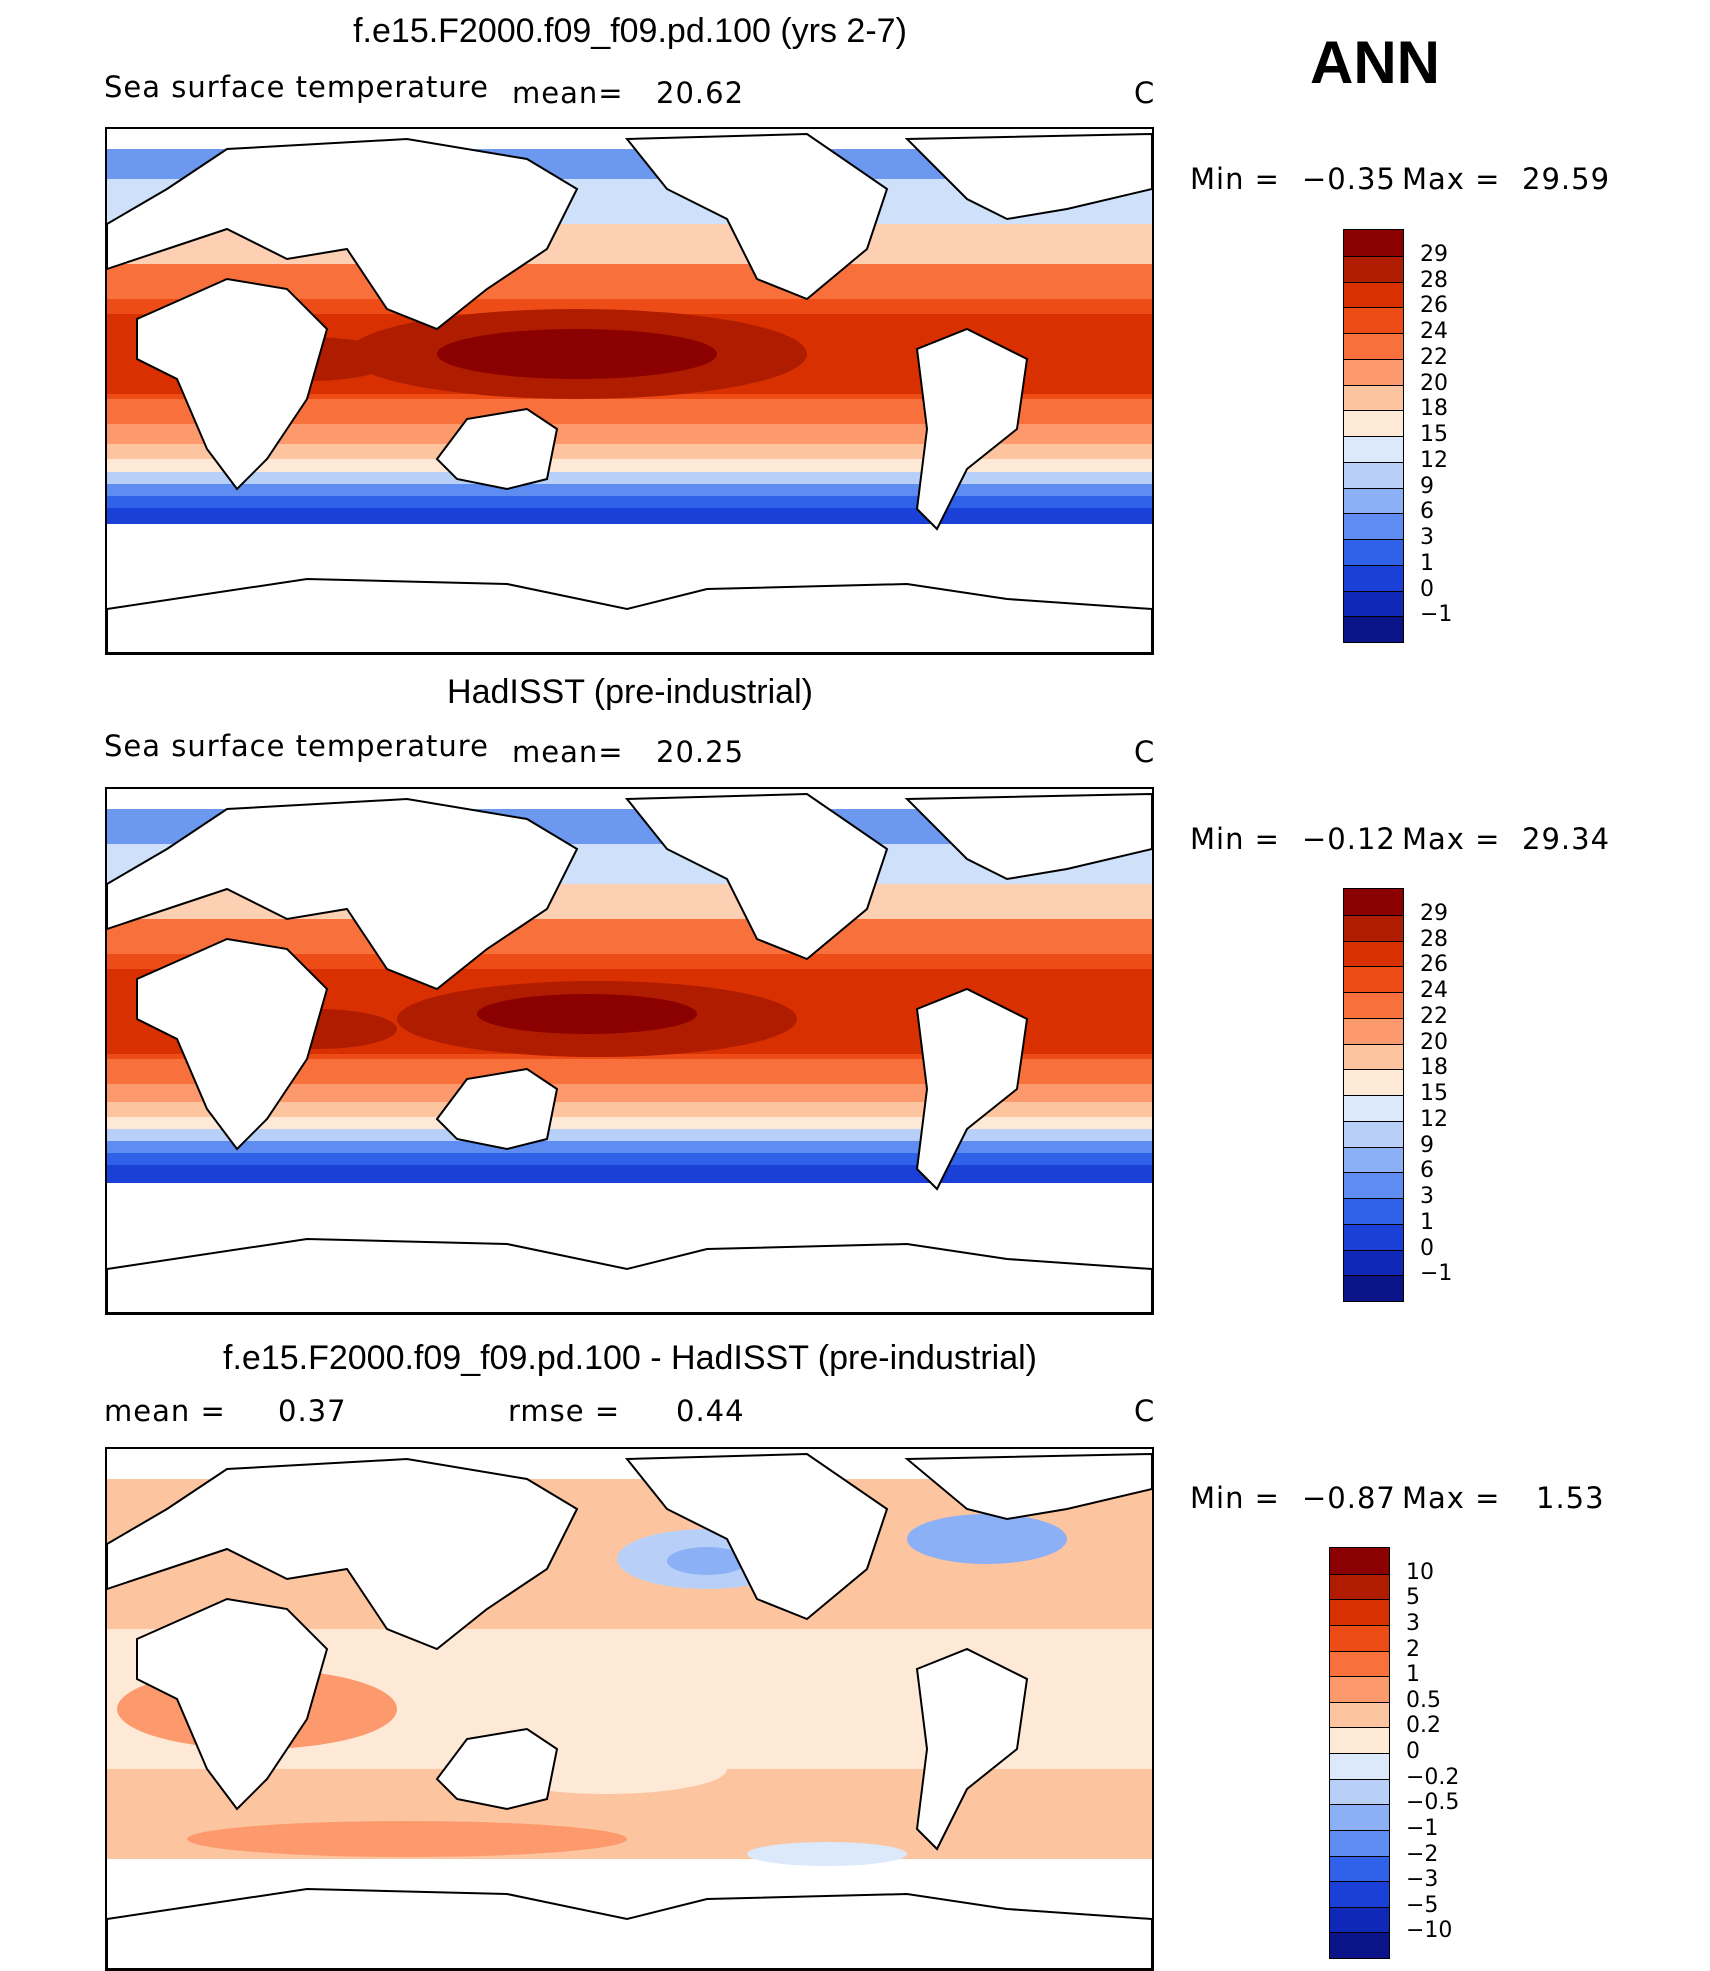  I want to click on panel1-colorbar, so click(1373, 436).